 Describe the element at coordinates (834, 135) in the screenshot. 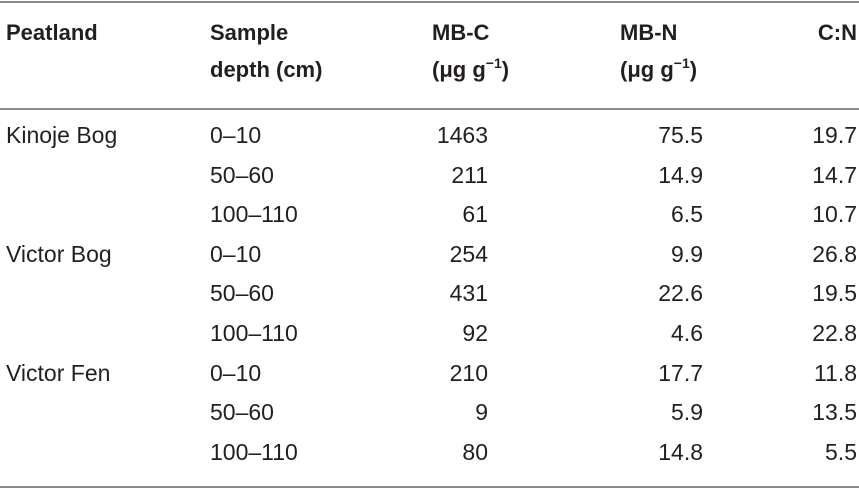

I see `cell-cn: 19.7` at that location.